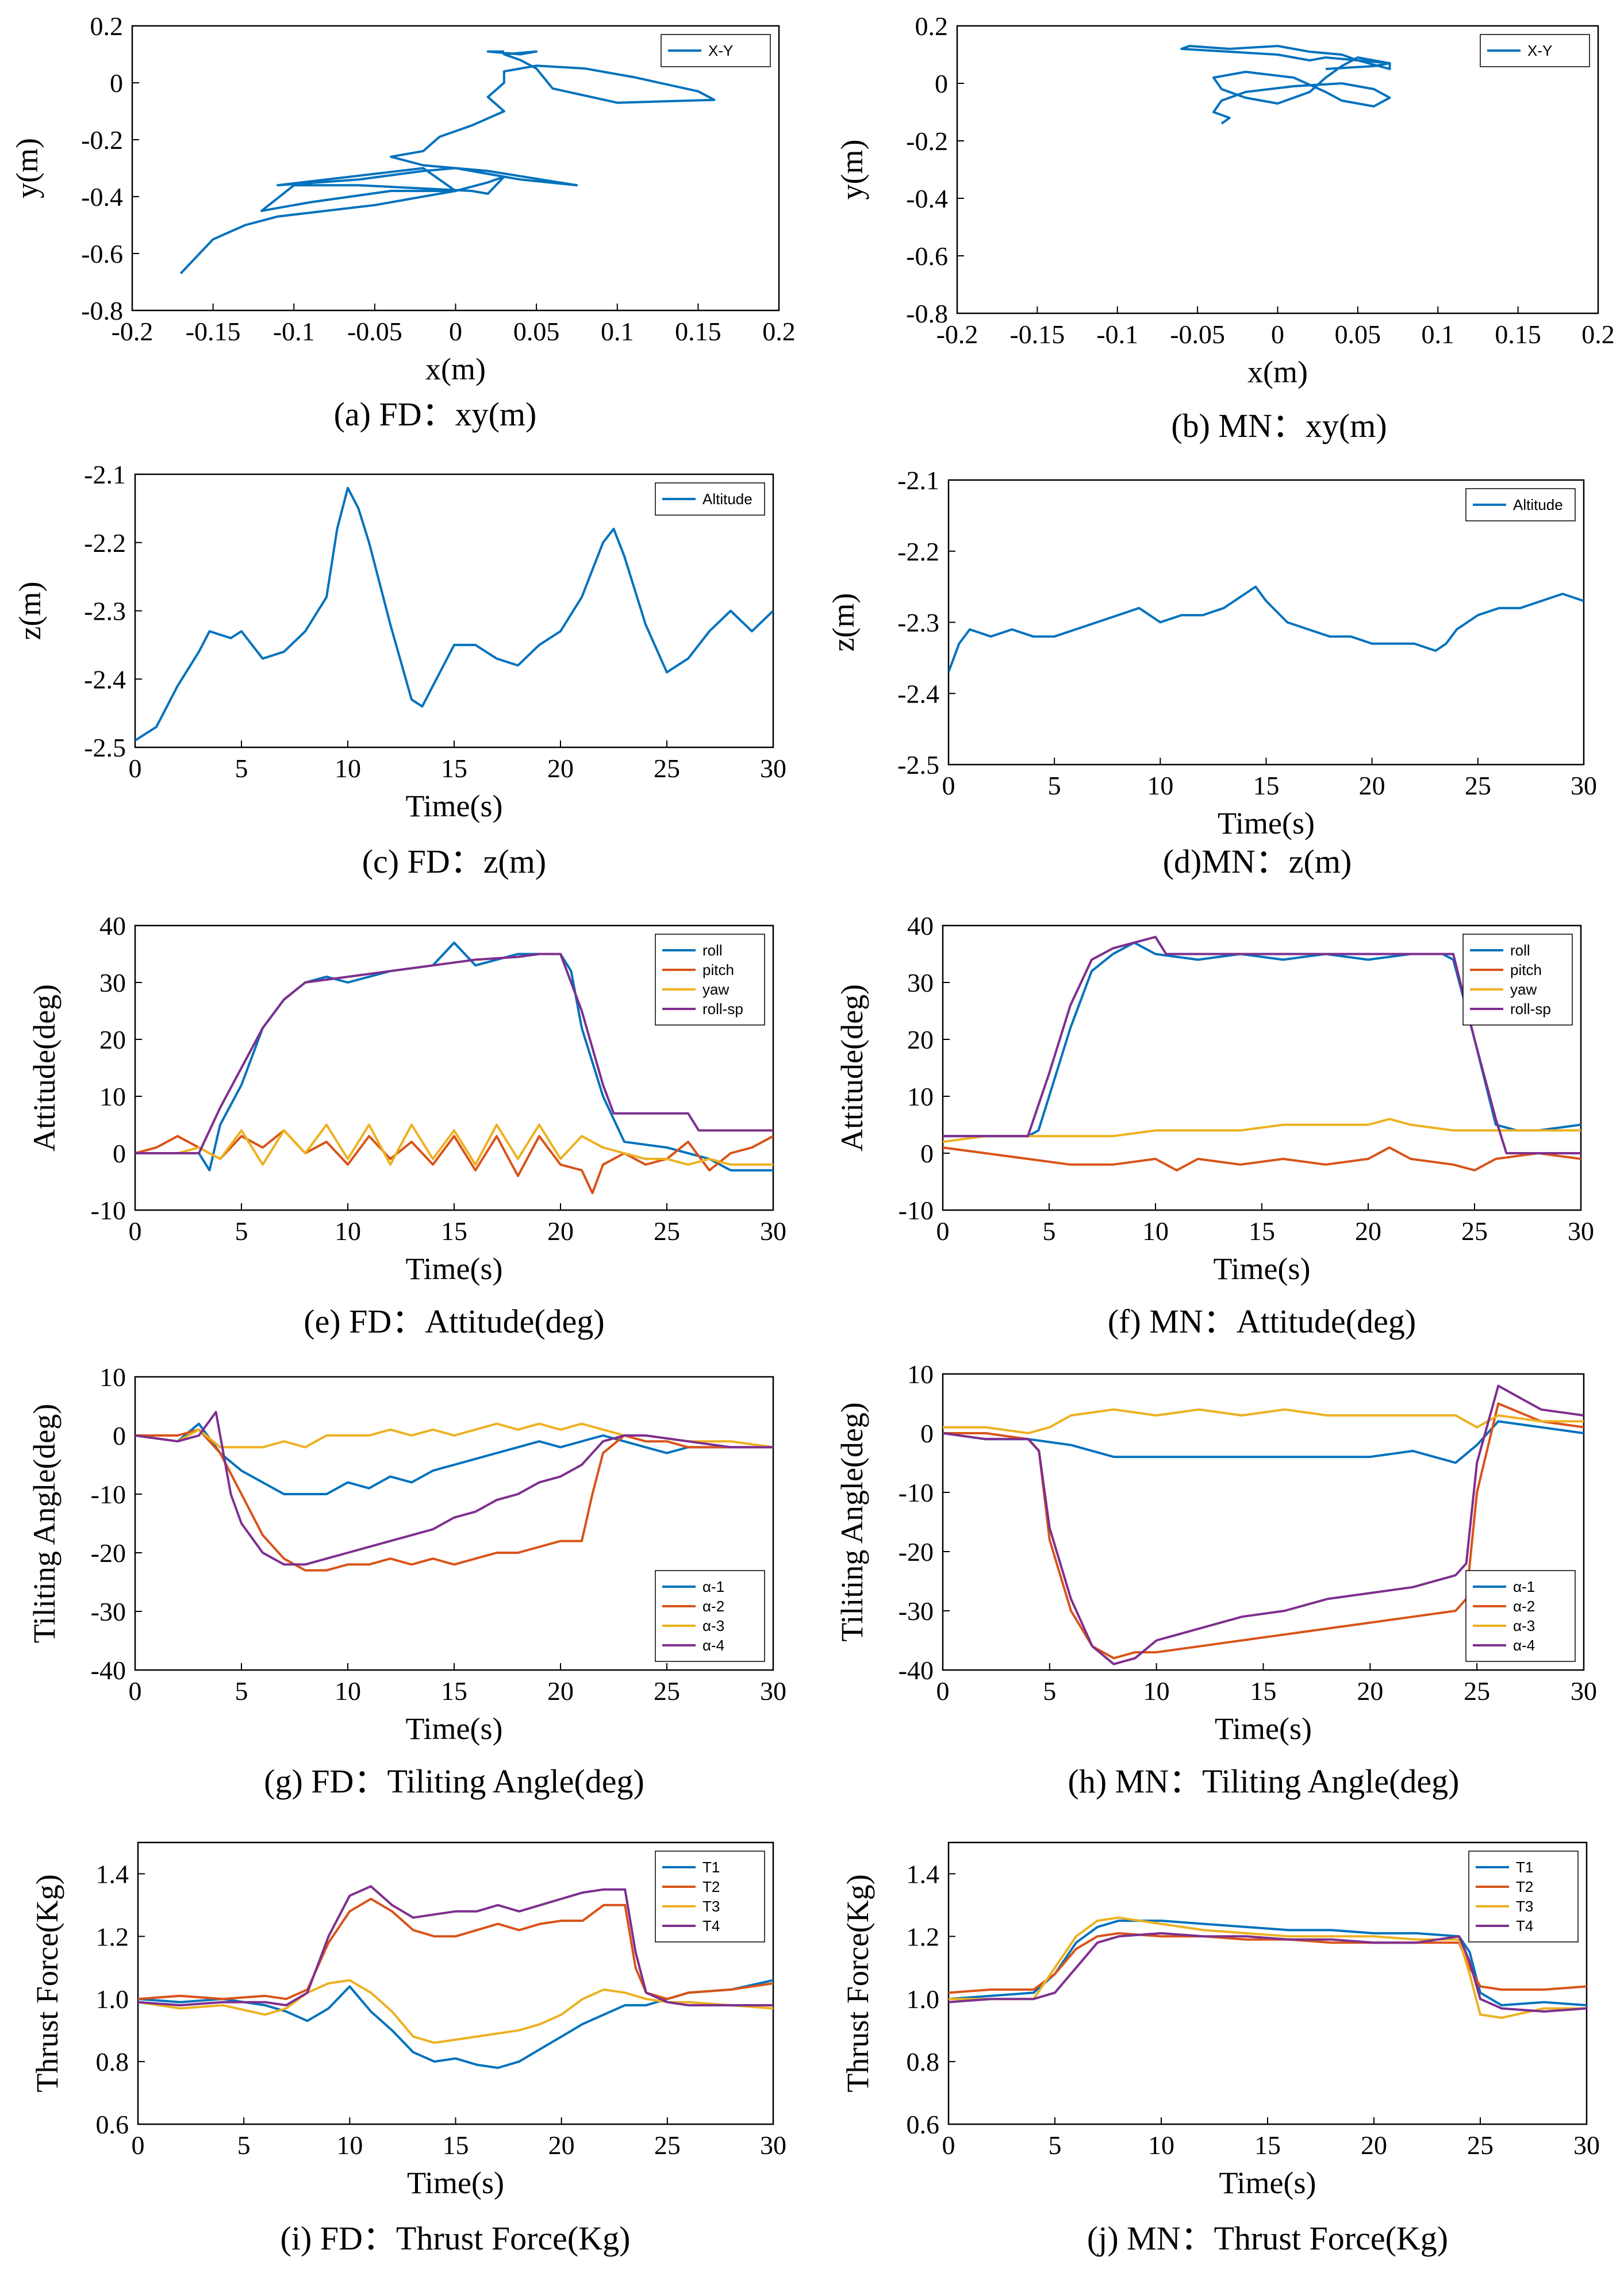 The width and height of the screenshot is (1624, 2284). What do you see at coordinates (779, 331) in the screenshot?
I see `x-tick-label: 0.2` at bounding box center [779, 331].